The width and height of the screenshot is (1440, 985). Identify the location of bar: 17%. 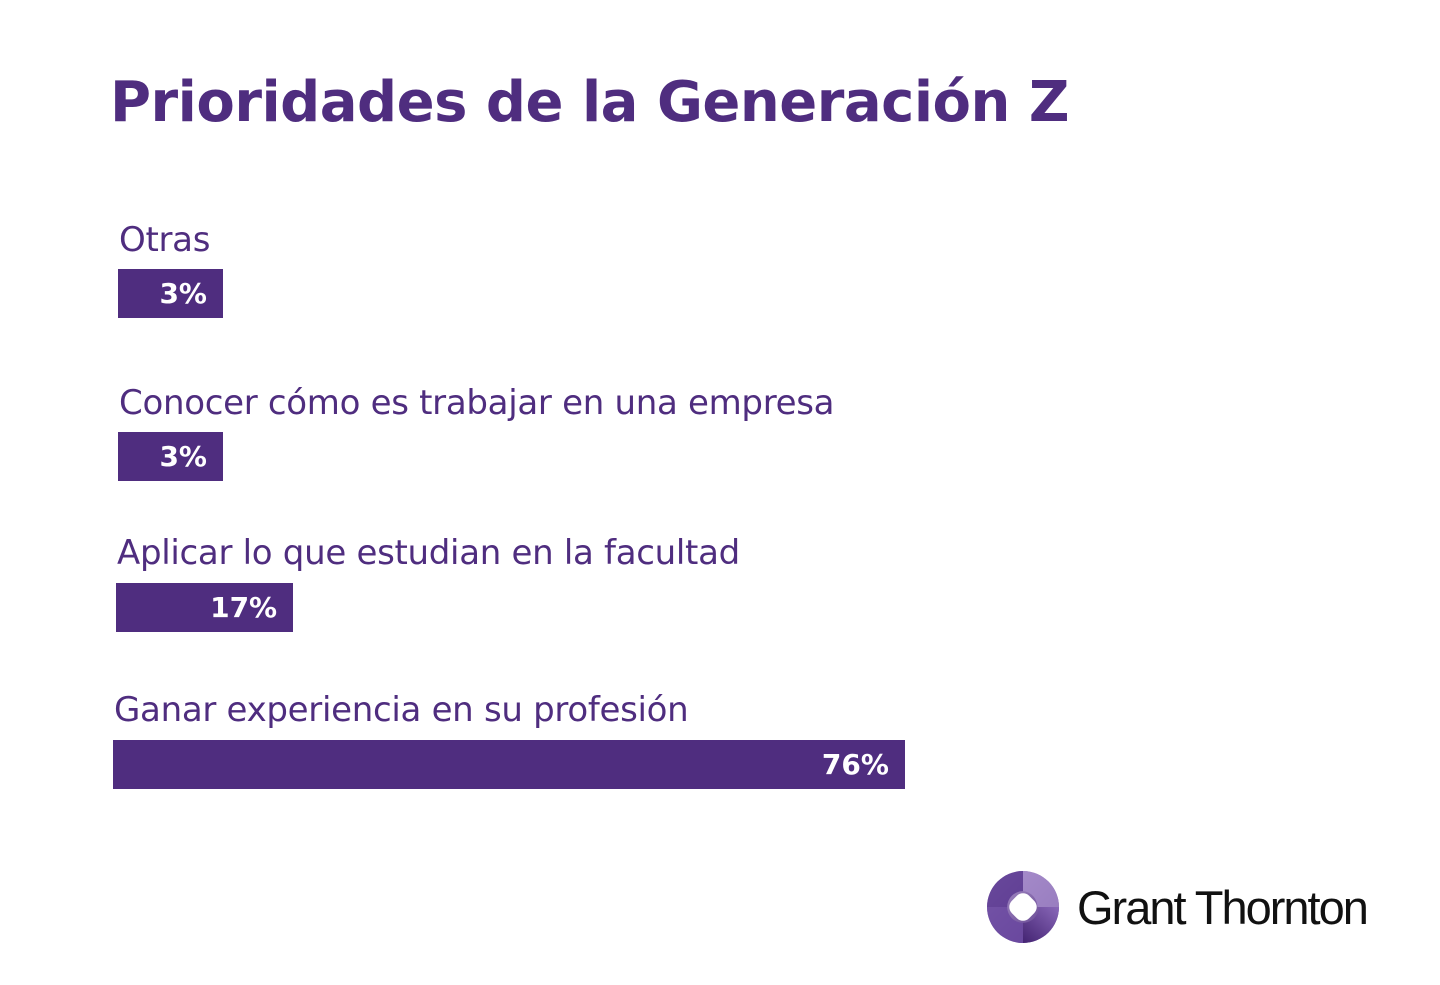
(205, 607).